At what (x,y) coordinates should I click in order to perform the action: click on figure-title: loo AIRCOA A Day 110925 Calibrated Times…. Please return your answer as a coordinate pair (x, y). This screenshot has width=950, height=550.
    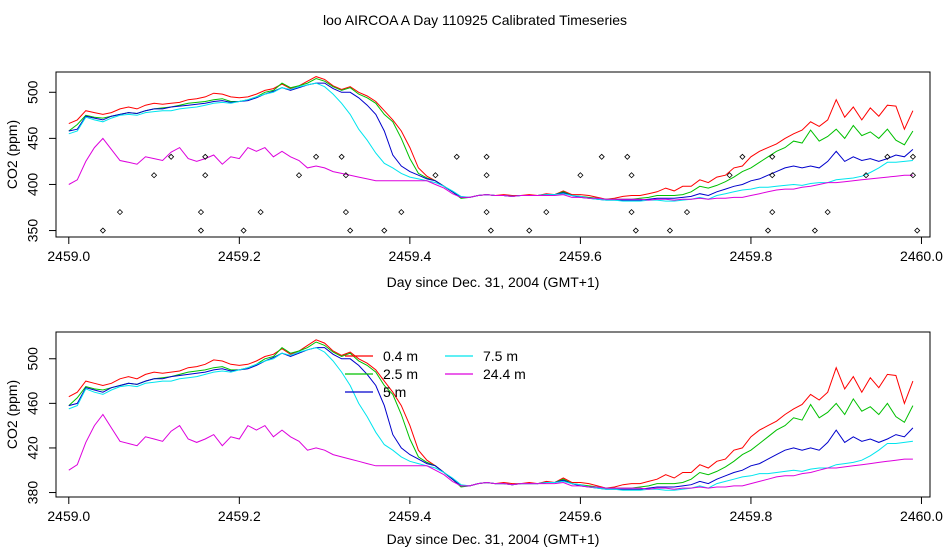
    Looking at the image, I should click on (475, 20).